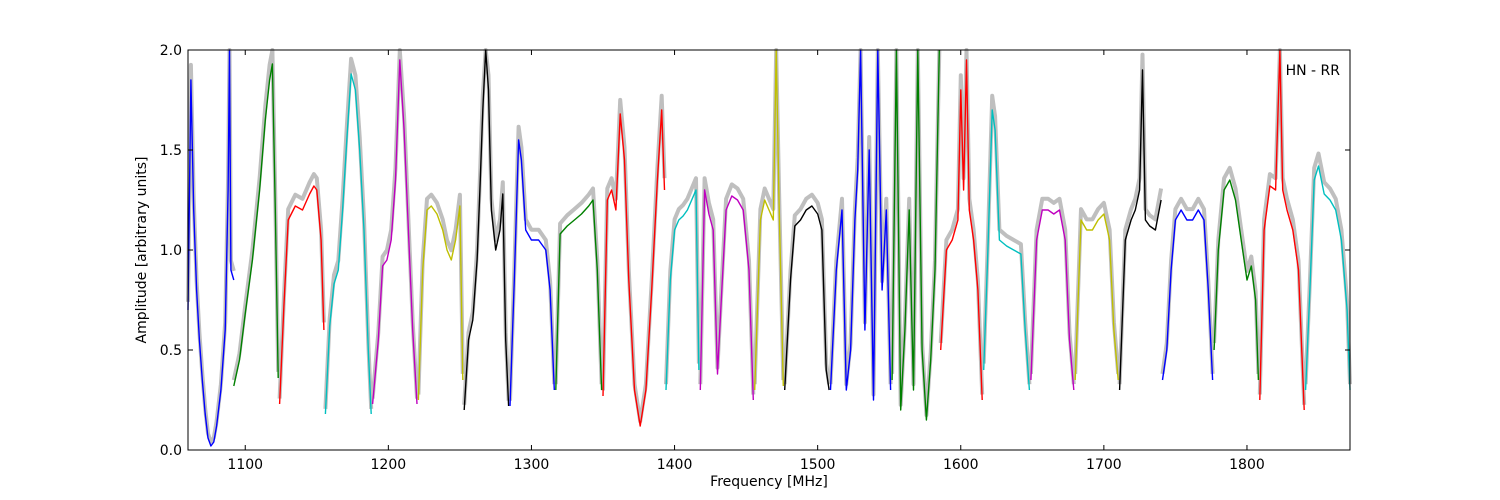 The height and width of the screenshot is (500, 1500). Describe the element at coordinates (1247, 465) in the screenshot. I see `x-tick-label: 1800` at that location.